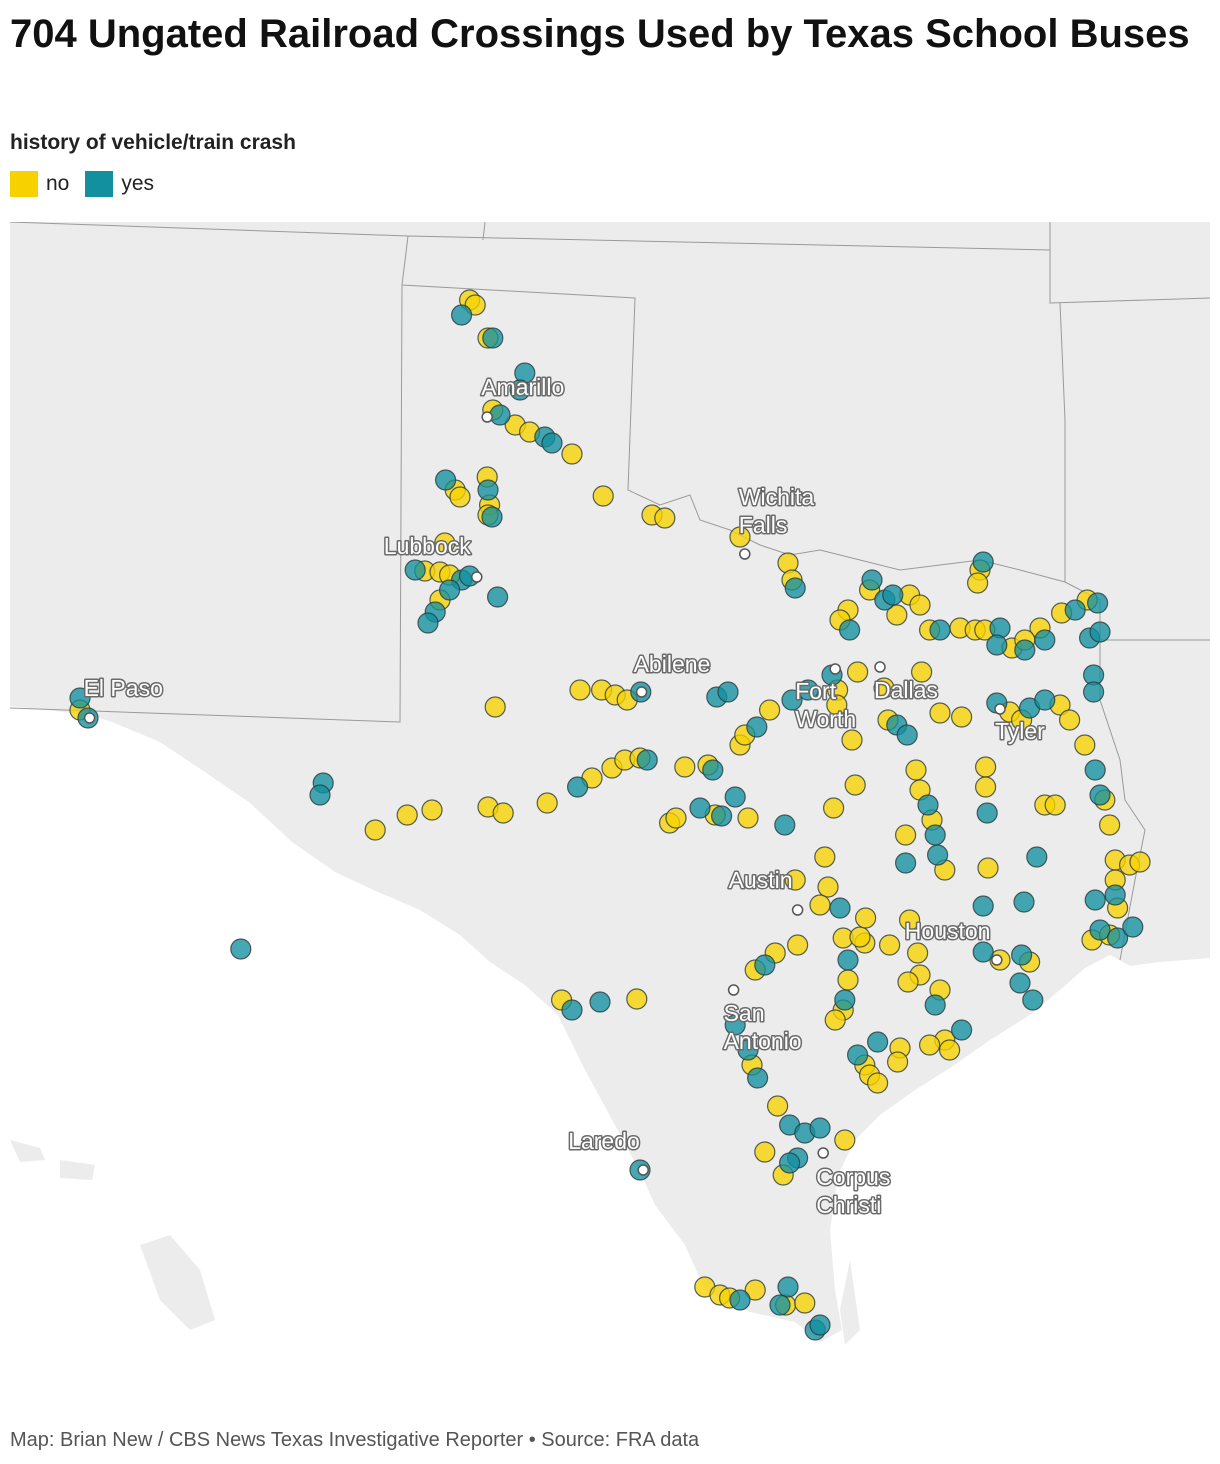 The image size is (1220, 1464). What do you see at coordinates (522, 387) in the screenshot?
I see `city-label: Amarillo` at bounding box center [522, 387].